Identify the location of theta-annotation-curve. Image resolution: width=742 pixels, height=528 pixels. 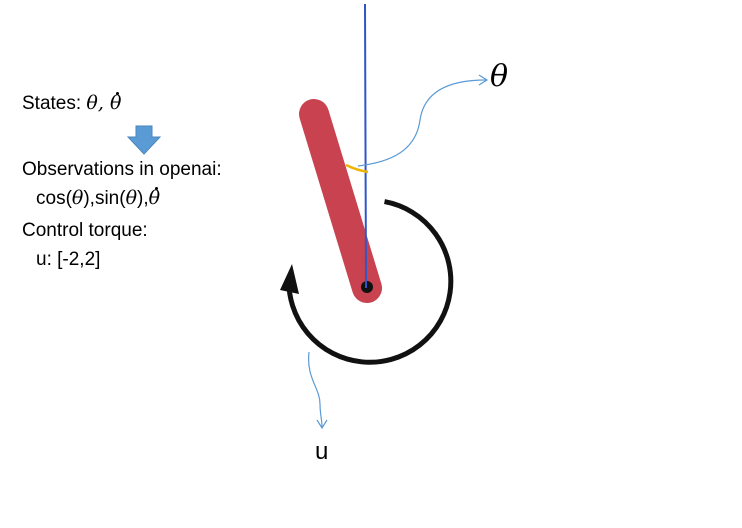
(422, 123).